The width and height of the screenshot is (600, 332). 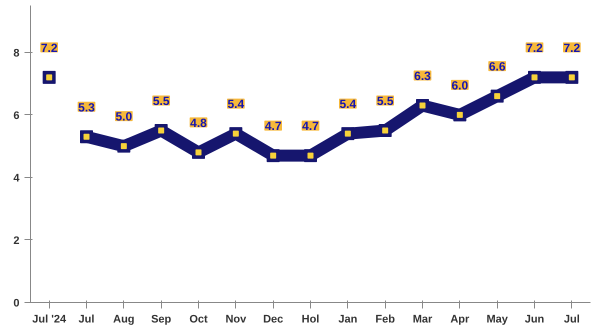 I want to click on x-tick-label: May, so click(x=497, y=320).